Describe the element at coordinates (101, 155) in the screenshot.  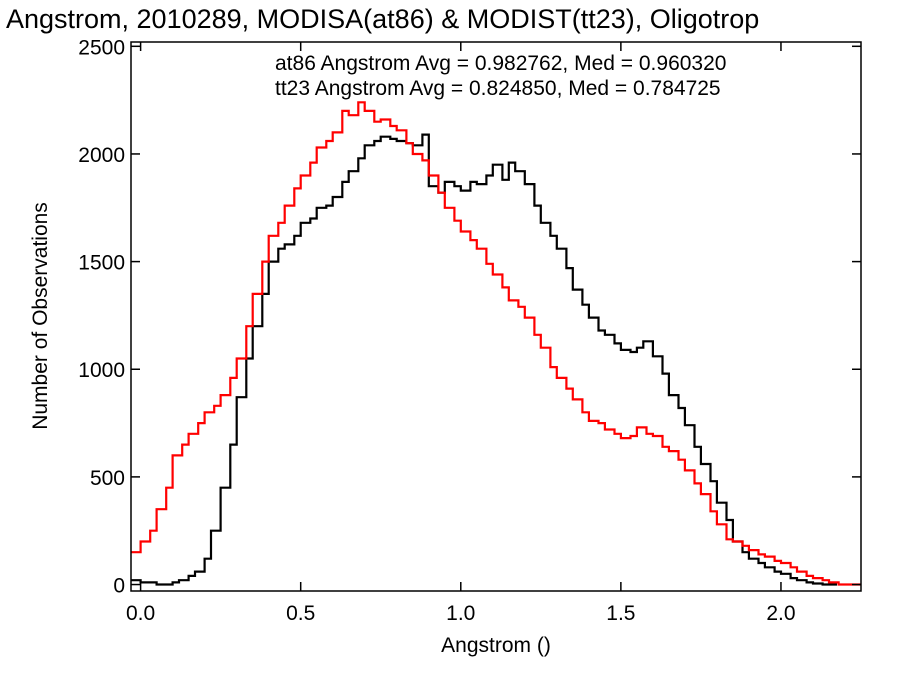
I see `y-tick-label: 2000` at that location.